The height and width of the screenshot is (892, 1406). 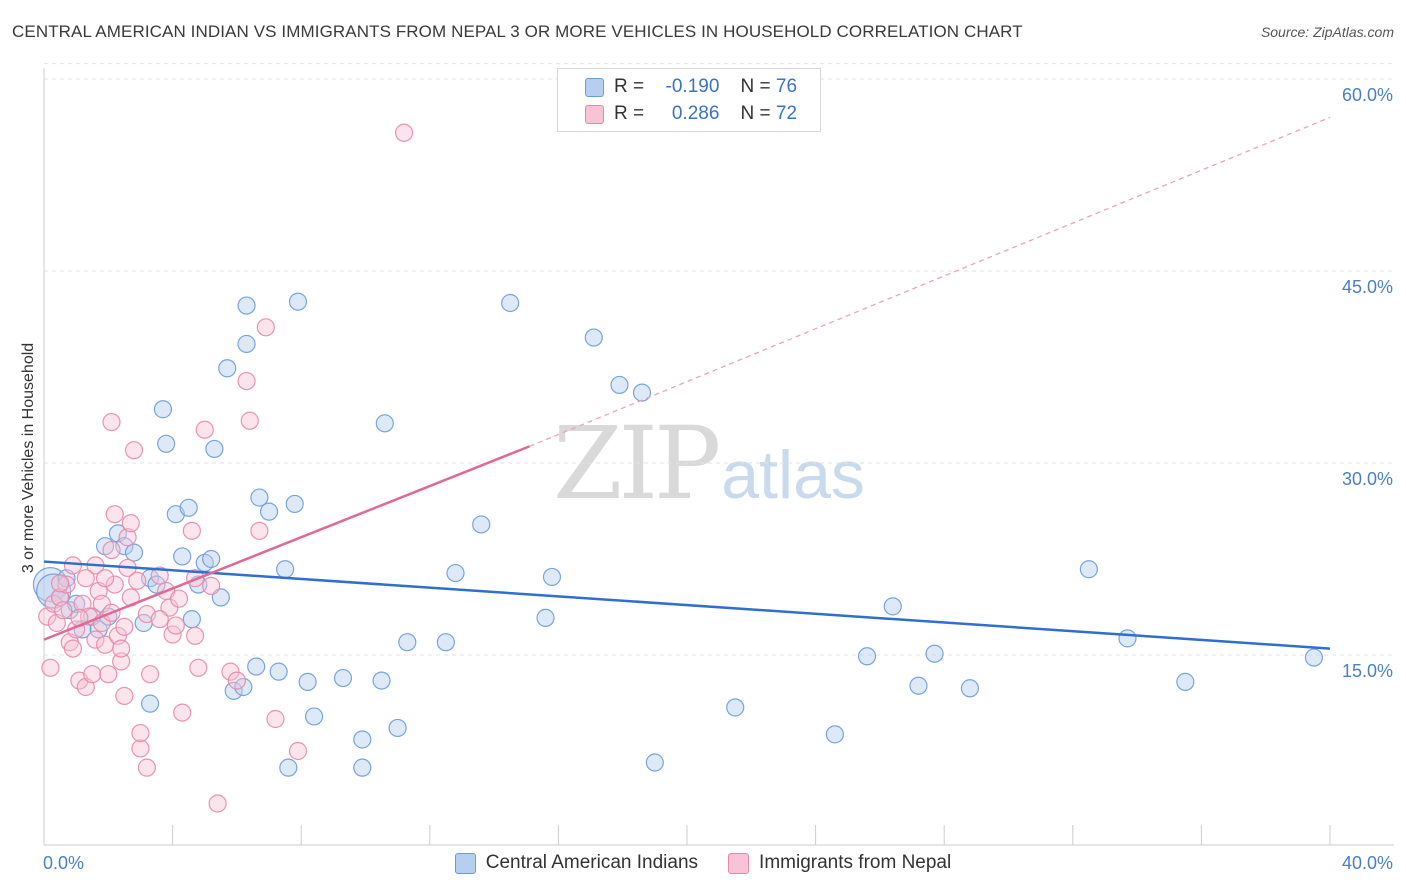 What do you see at coordinates (576, 863) in the screenshot?
I see `legend-item-central-american-indians: Central American Indians` at bounding box center [576, 863].